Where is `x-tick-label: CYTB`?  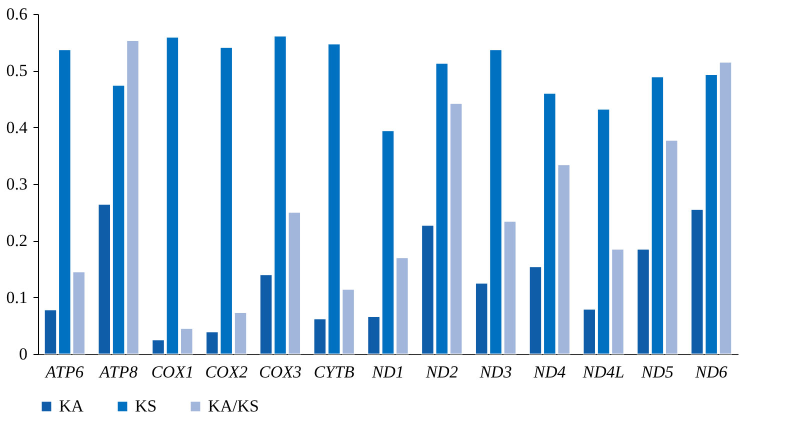 x-tick-label: CYTB is located at coordinates (335, 372).